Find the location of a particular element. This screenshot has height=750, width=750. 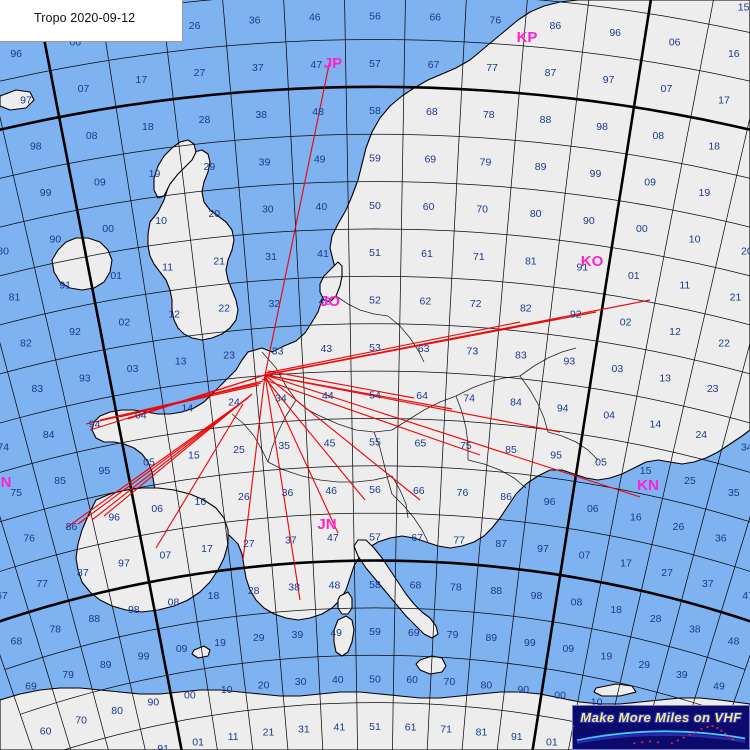

grid-square-label: 77 is located at coordinates (459, 540).